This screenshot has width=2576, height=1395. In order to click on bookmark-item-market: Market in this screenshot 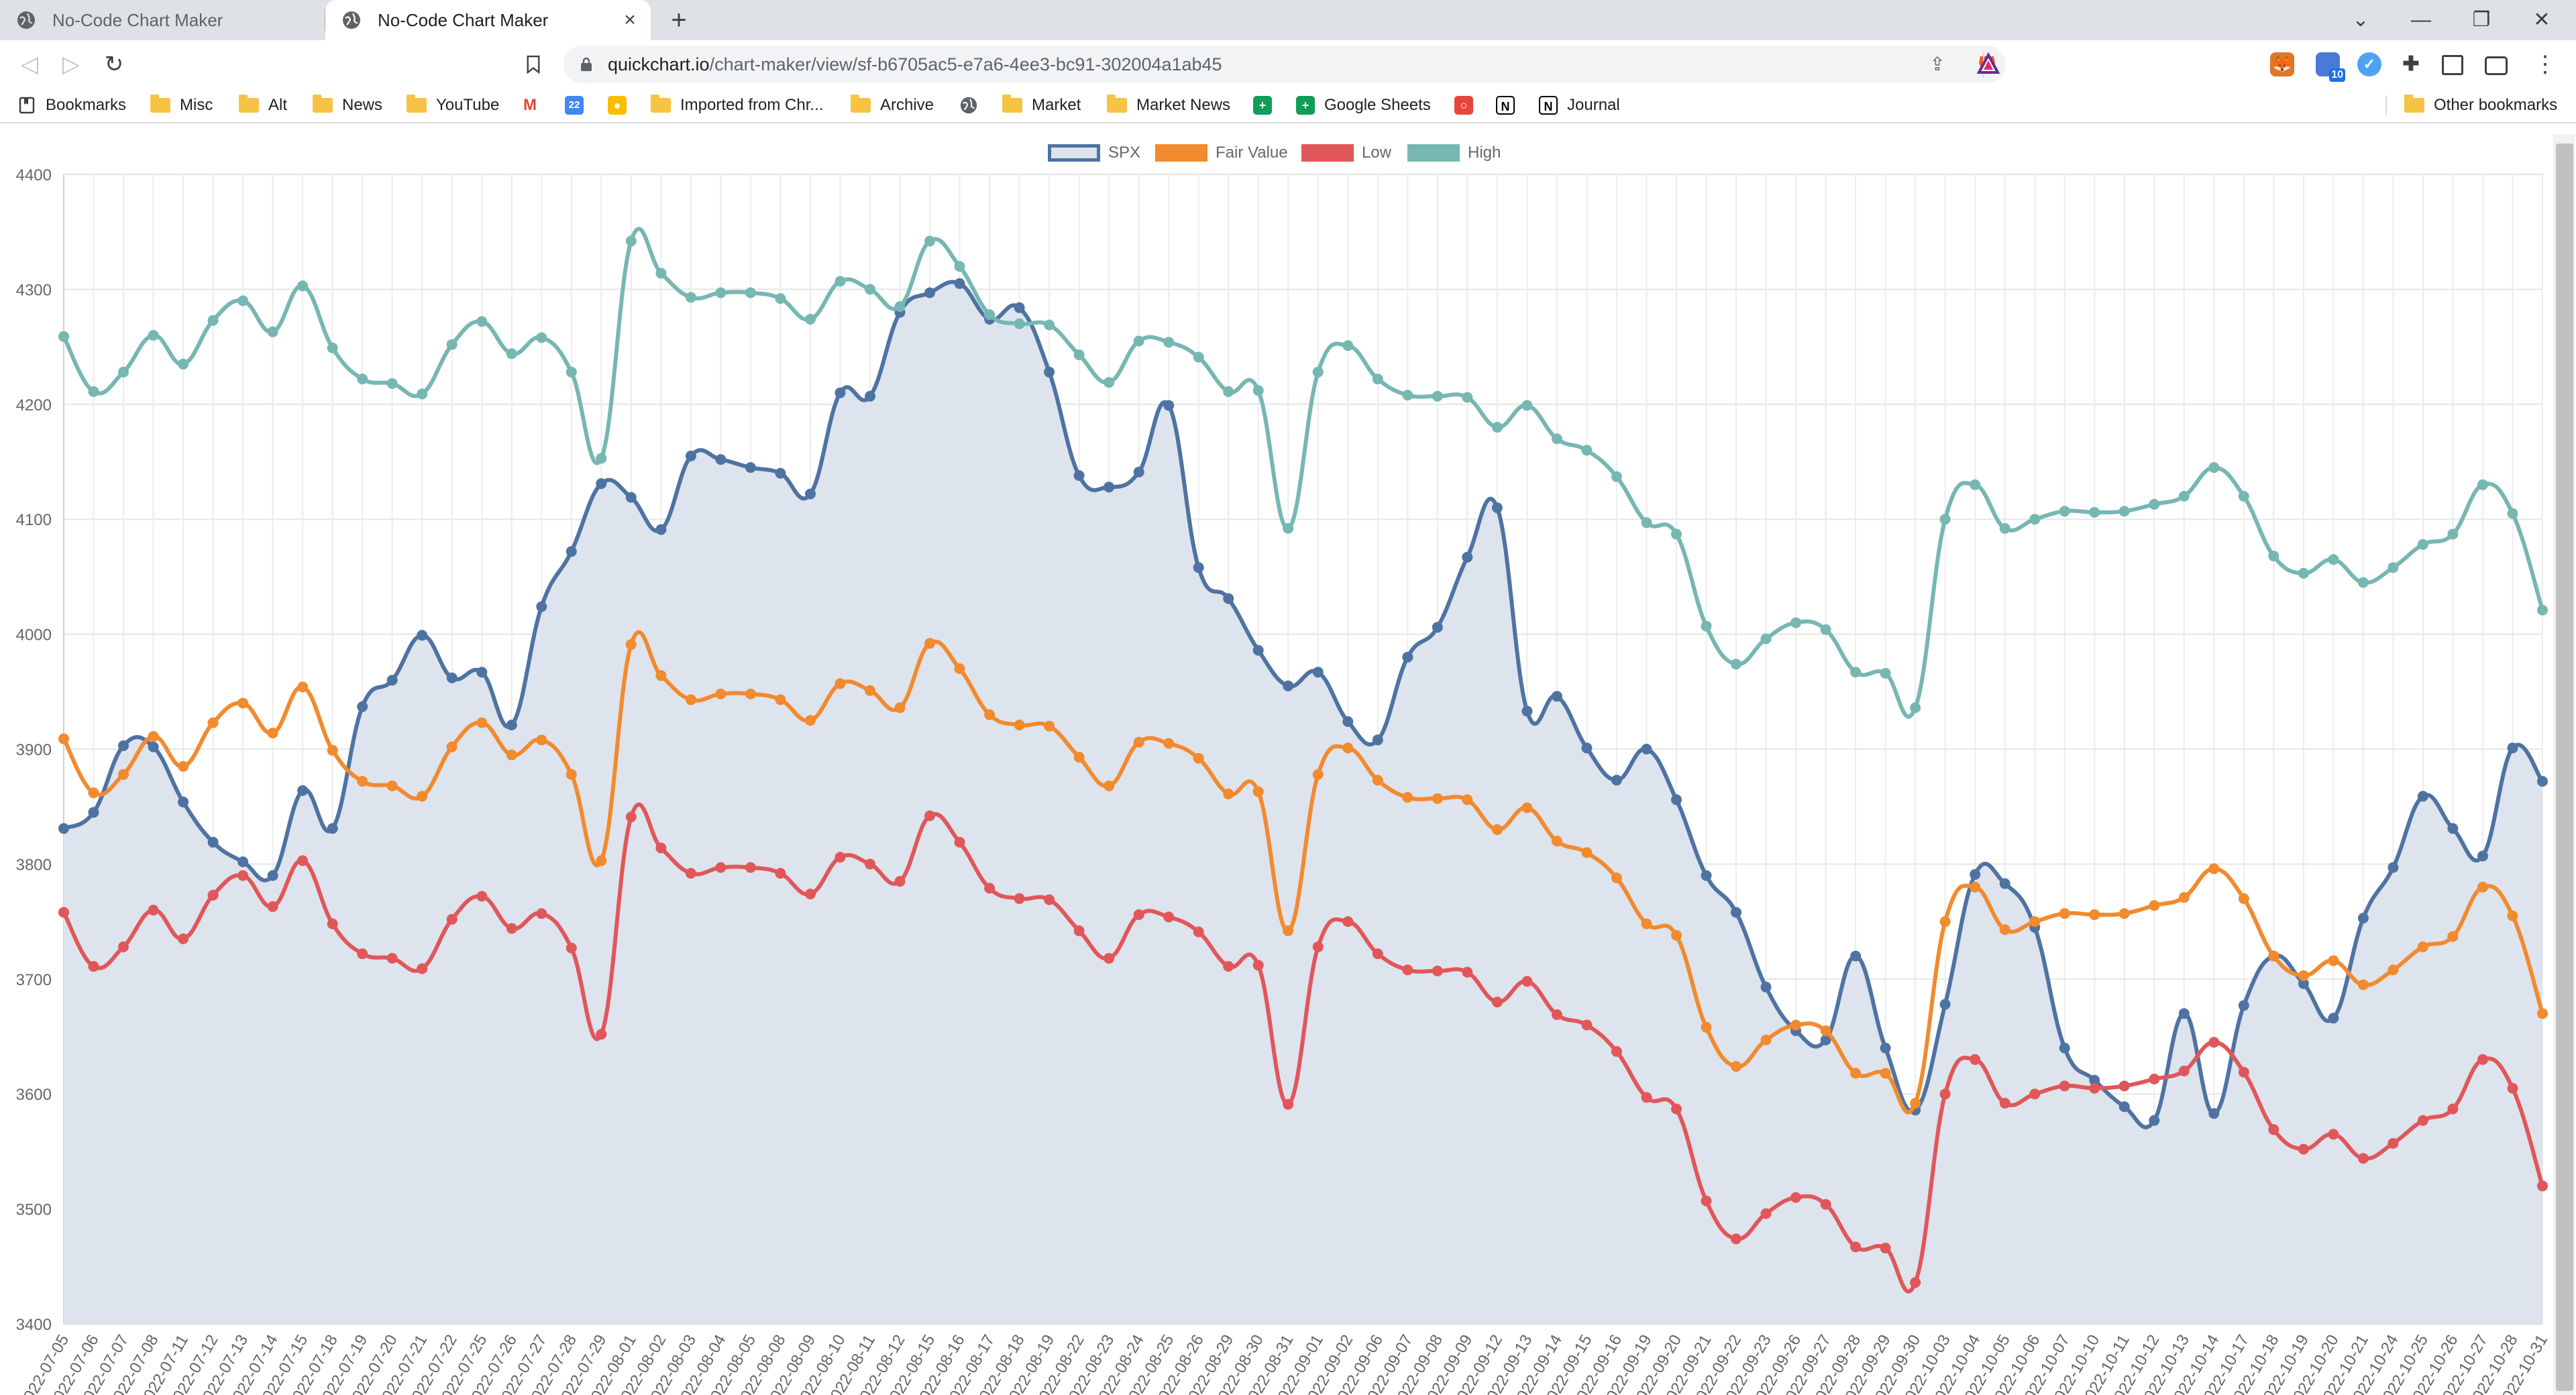, I will do `click(1041, 105)`.